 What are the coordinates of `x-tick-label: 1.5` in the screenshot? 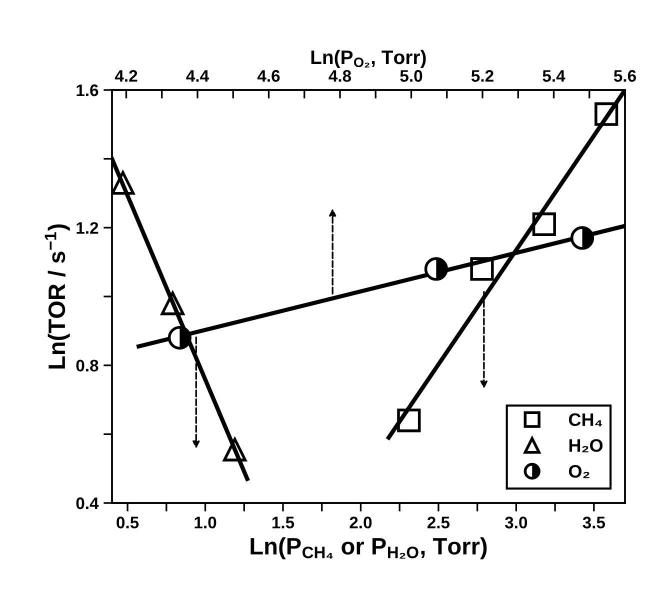 It's located at (283, 522).